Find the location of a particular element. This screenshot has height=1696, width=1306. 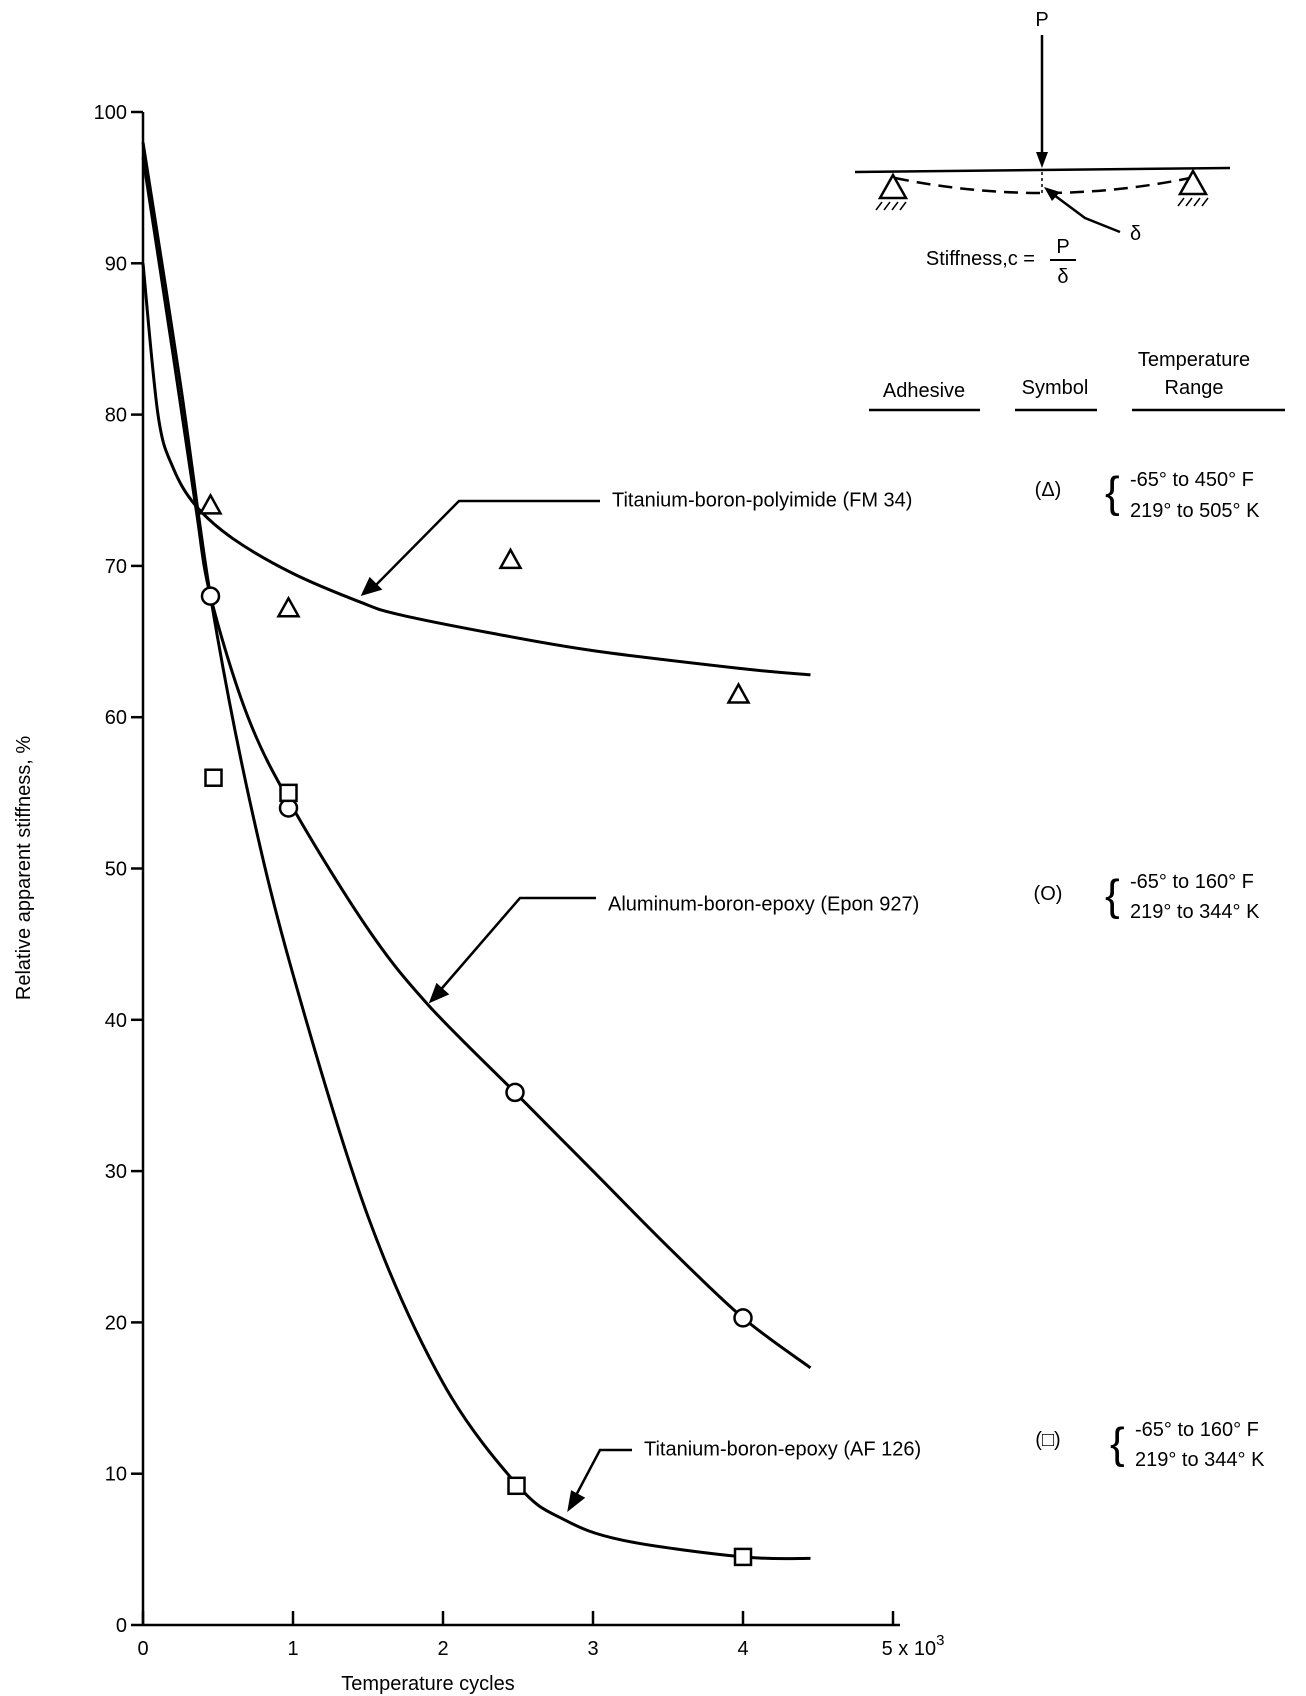

load-label: P is located at coordinates (1041, 20).